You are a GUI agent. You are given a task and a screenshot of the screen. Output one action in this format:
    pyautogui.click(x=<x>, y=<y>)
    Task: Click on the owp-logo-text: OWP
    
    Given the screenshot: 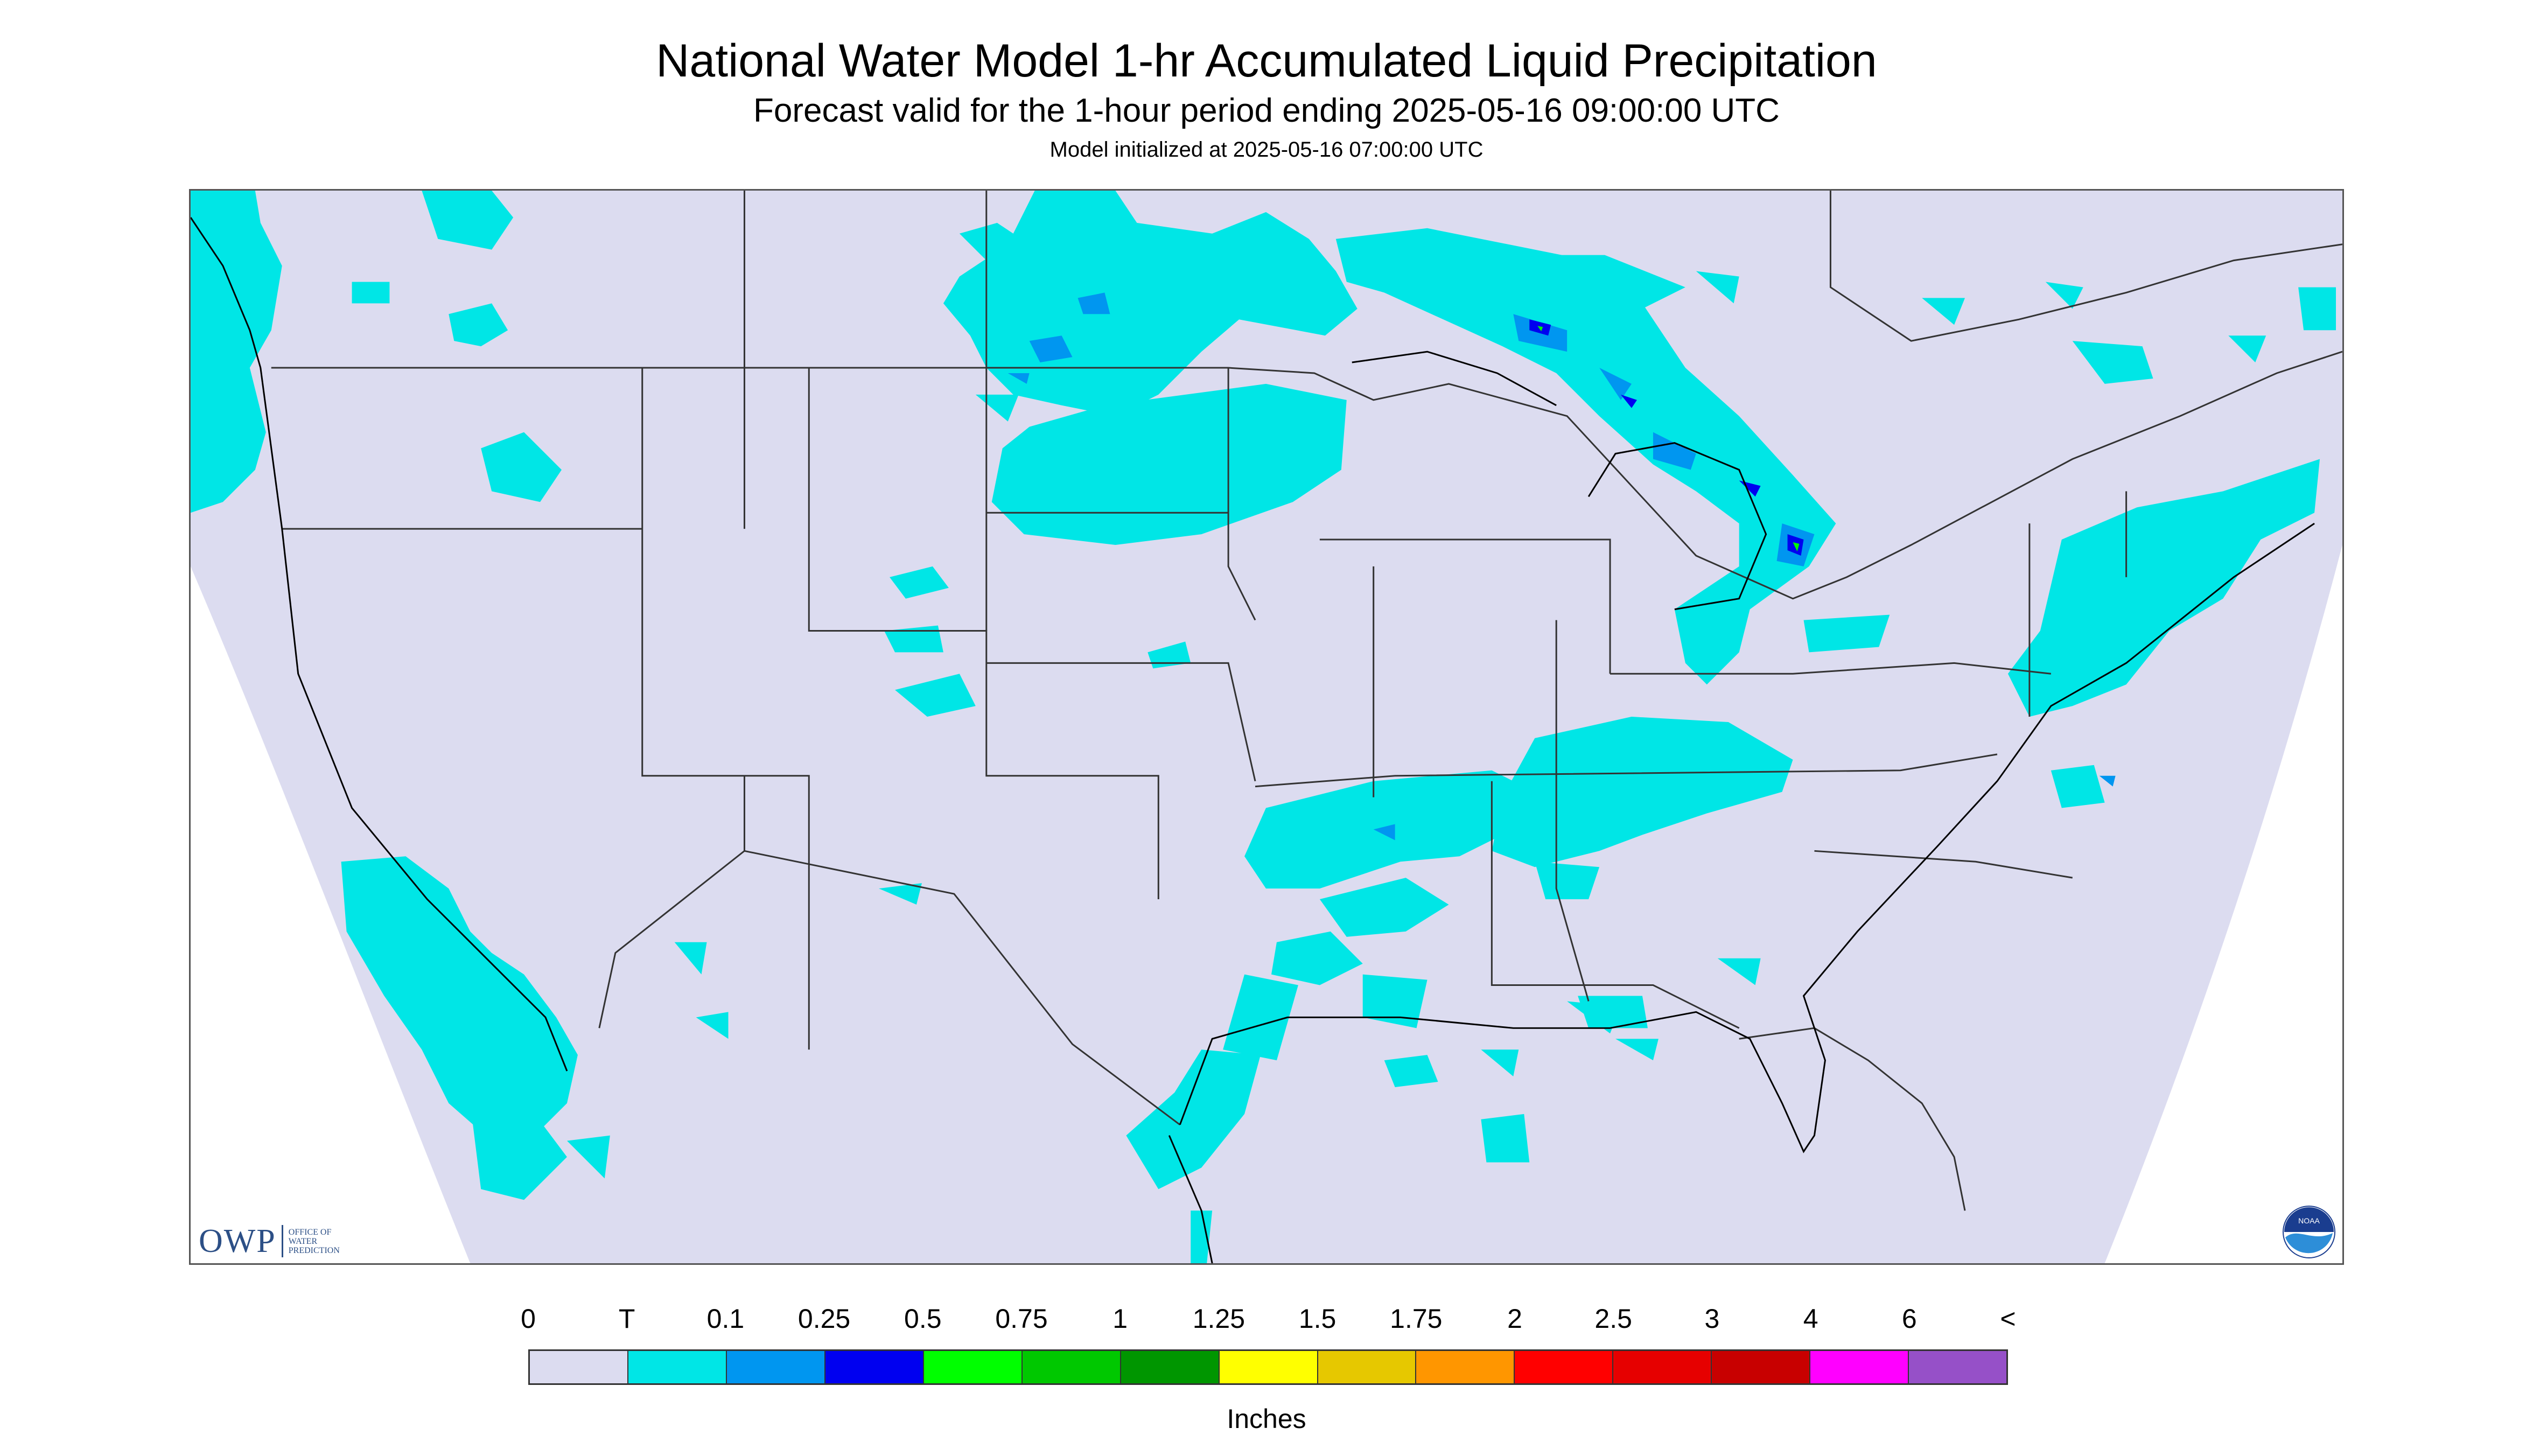 What is the action you would take?
    pyautogui.click(x=238, y=1240)
    